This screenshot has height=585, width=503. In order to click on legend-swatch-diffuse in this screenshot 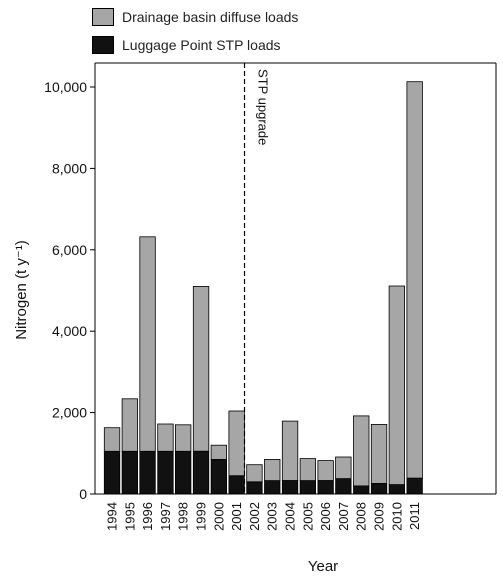, I will do `click(103, 17)`.